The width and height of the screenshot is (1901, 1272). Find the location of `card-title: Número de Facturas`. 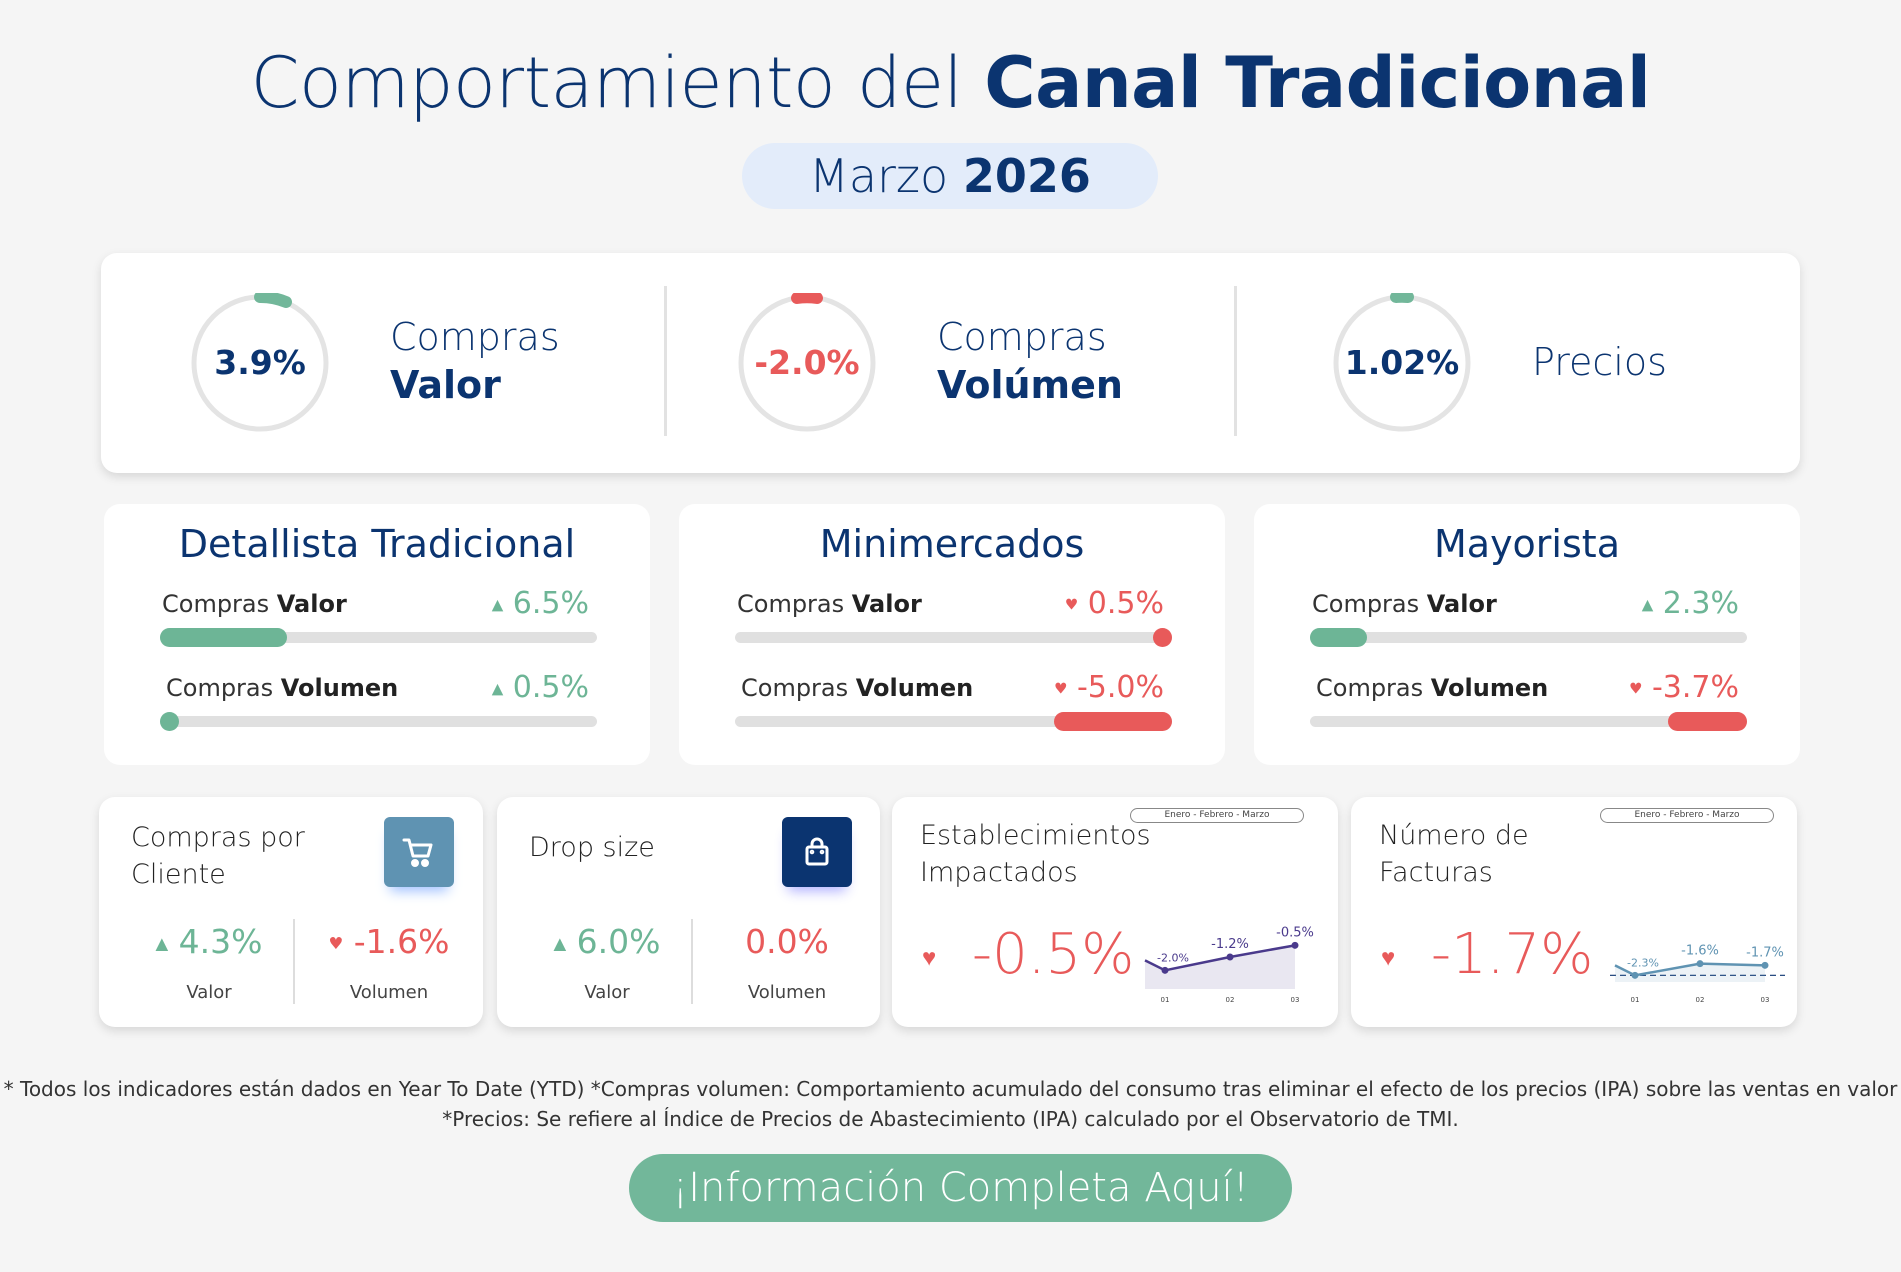

card-title: Número de Facturas is located at coordinates (1454, 854).